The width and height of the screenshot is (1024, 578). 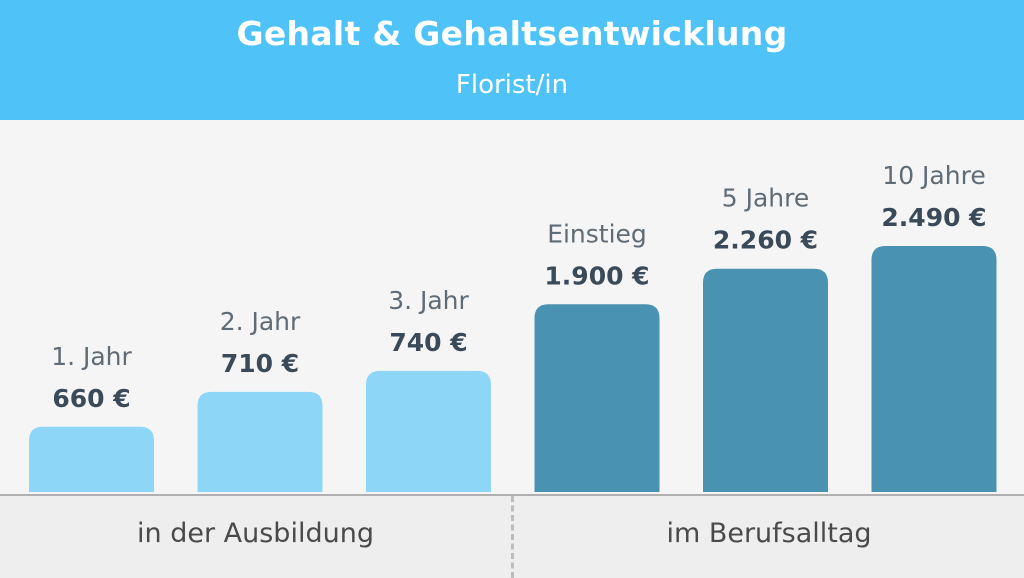 I want to click on bar-category-label: Einstieg, so click(x=597, y=233).